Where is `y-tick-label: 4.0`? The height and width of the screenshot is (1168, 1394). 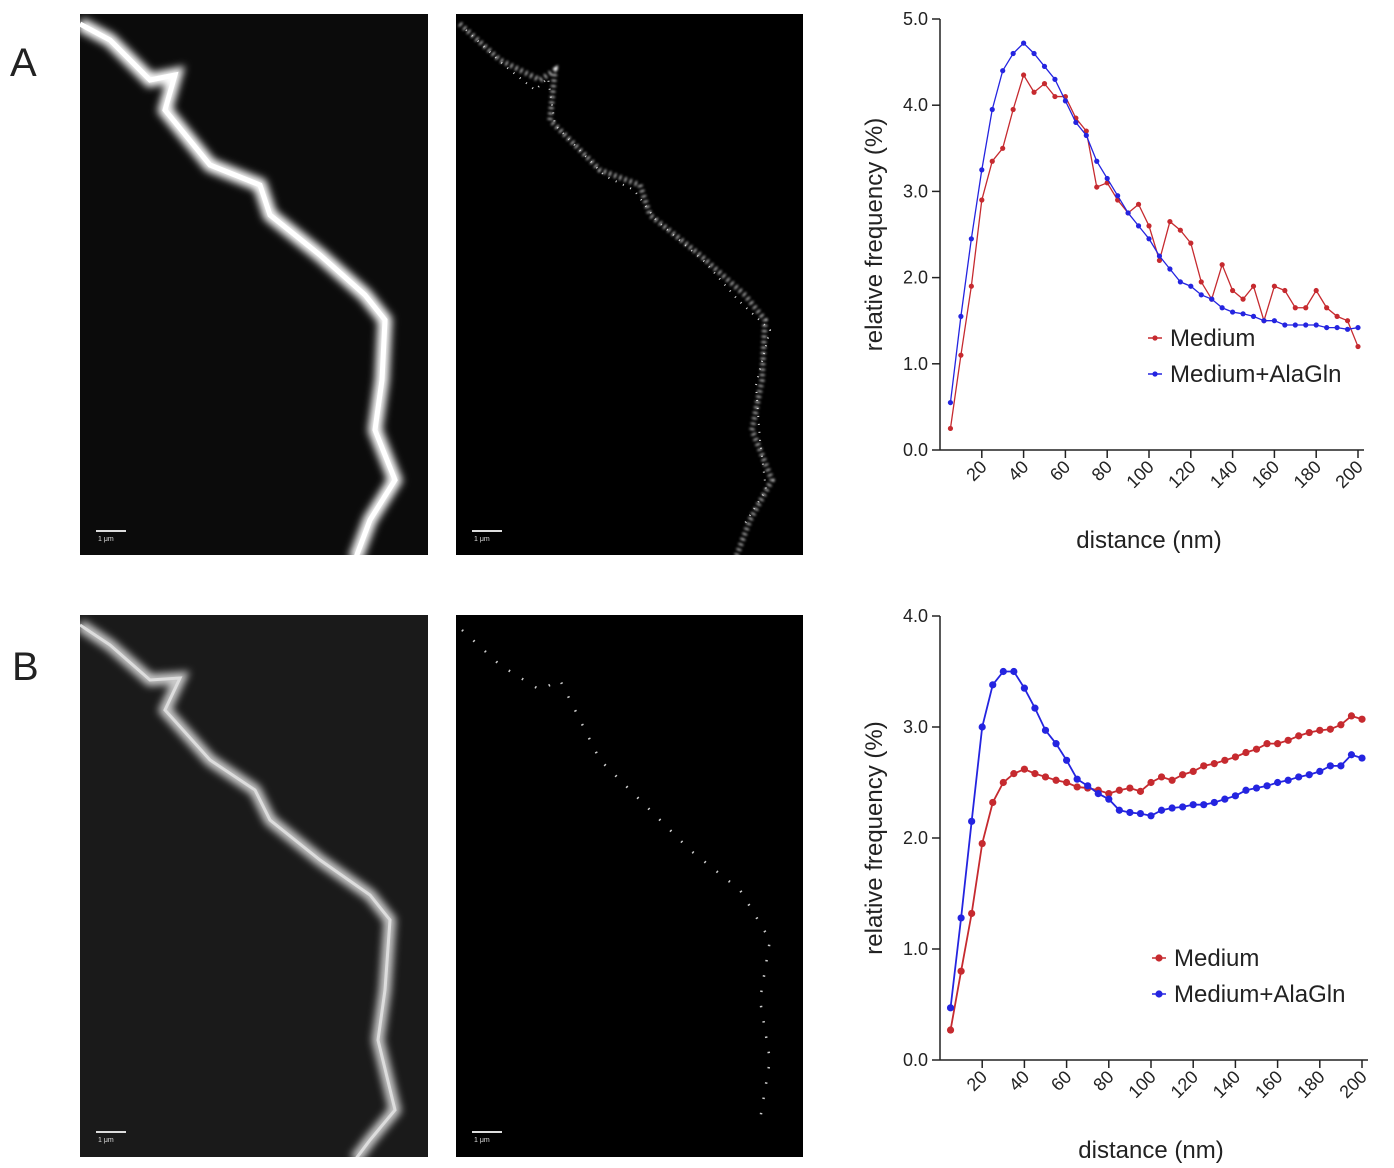
y-tick-label: 4.0 is located at coordinates (915, 616).